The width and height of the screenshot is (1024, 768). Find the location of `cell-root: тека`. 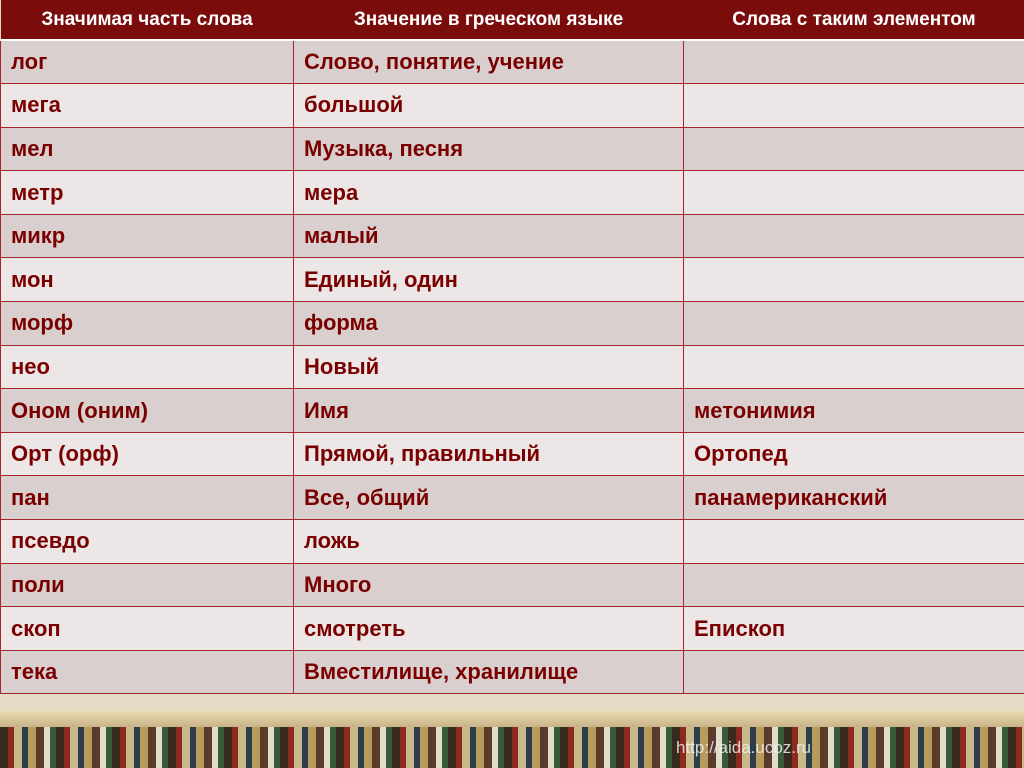

cell-root: тека is located at coordinates (147, 672).